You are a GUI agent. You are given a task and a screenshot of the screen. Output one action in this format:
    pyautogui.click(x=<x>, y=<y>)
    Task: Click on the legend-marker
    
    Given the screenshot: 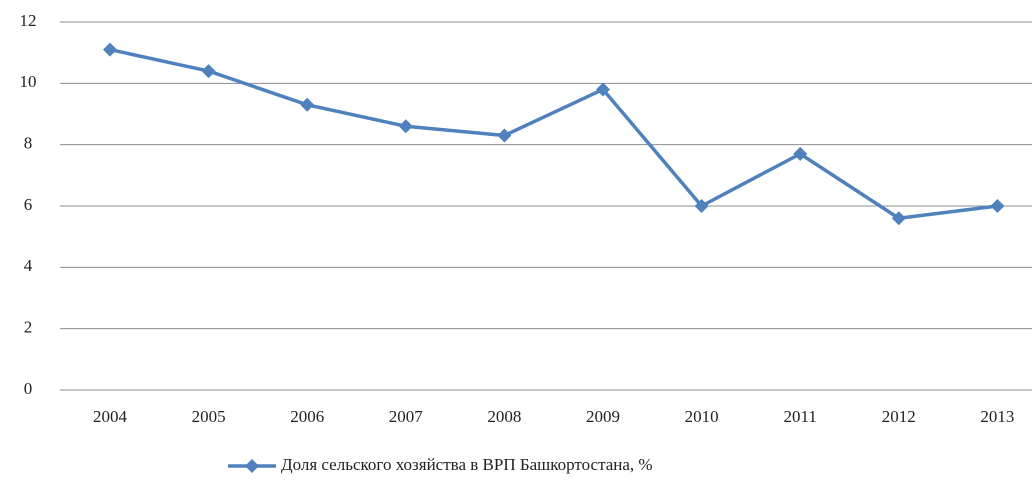 What is the action you would take?
    pyautogui.click(x=252, y=466)
    